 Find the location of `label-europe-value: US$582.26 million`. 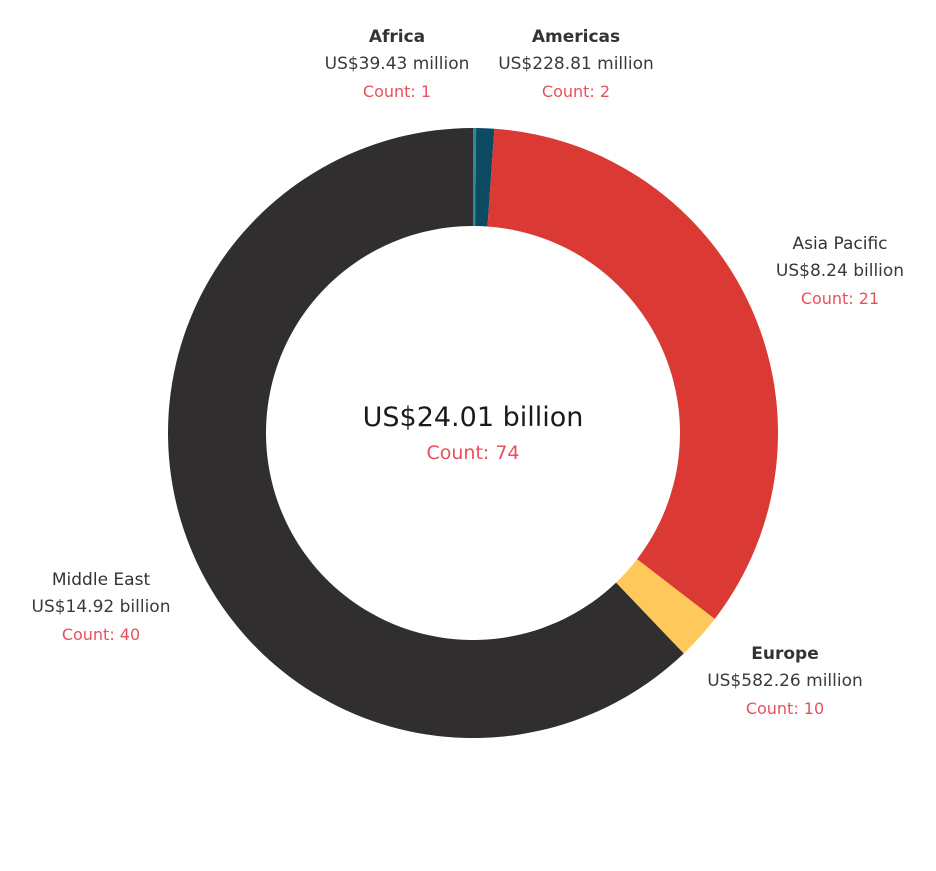

label-europe-value: US$582.26 million is located at coordinates (785, 681).